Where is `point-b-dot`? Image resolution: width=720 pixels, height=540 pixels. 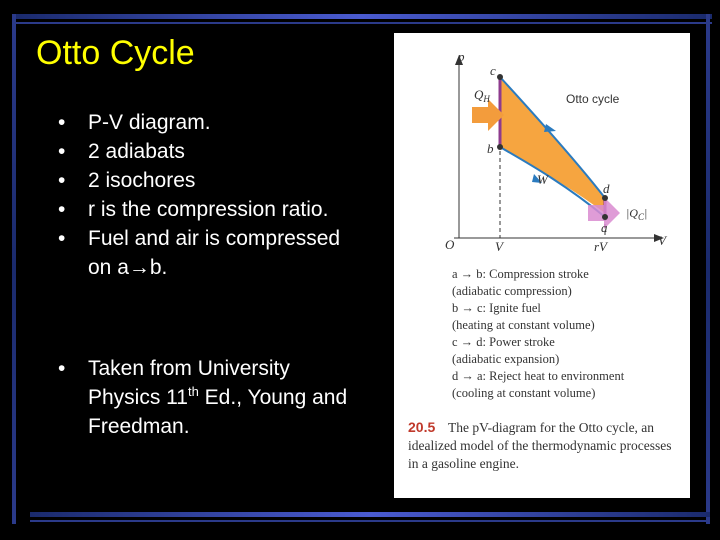
point-b-dot is located at coordinates (500, 147).